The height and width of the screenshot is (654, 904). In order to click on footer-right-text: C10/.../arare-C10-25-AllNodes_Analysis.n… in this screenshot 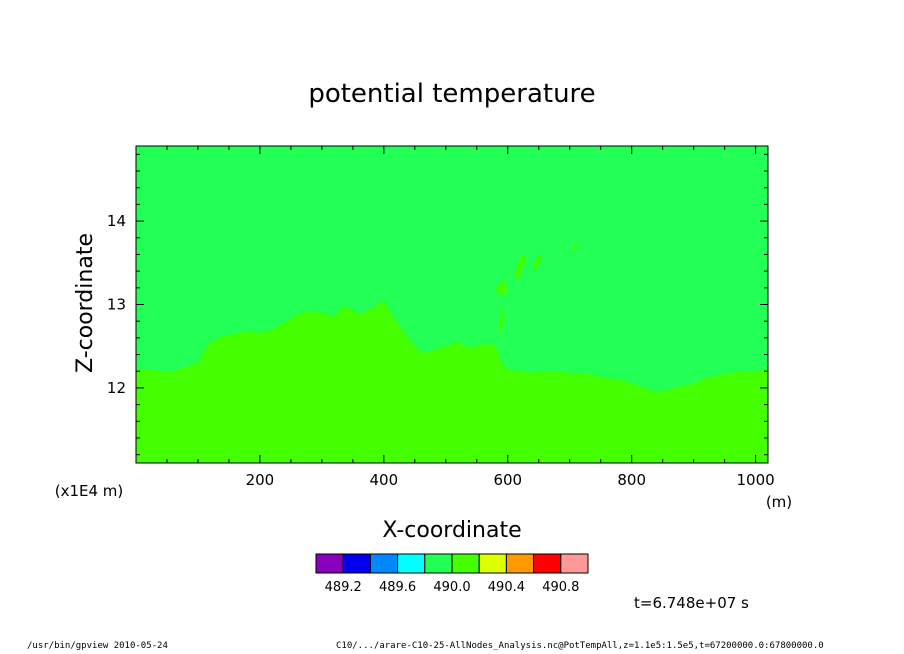, I will do `click(580, 646)`.